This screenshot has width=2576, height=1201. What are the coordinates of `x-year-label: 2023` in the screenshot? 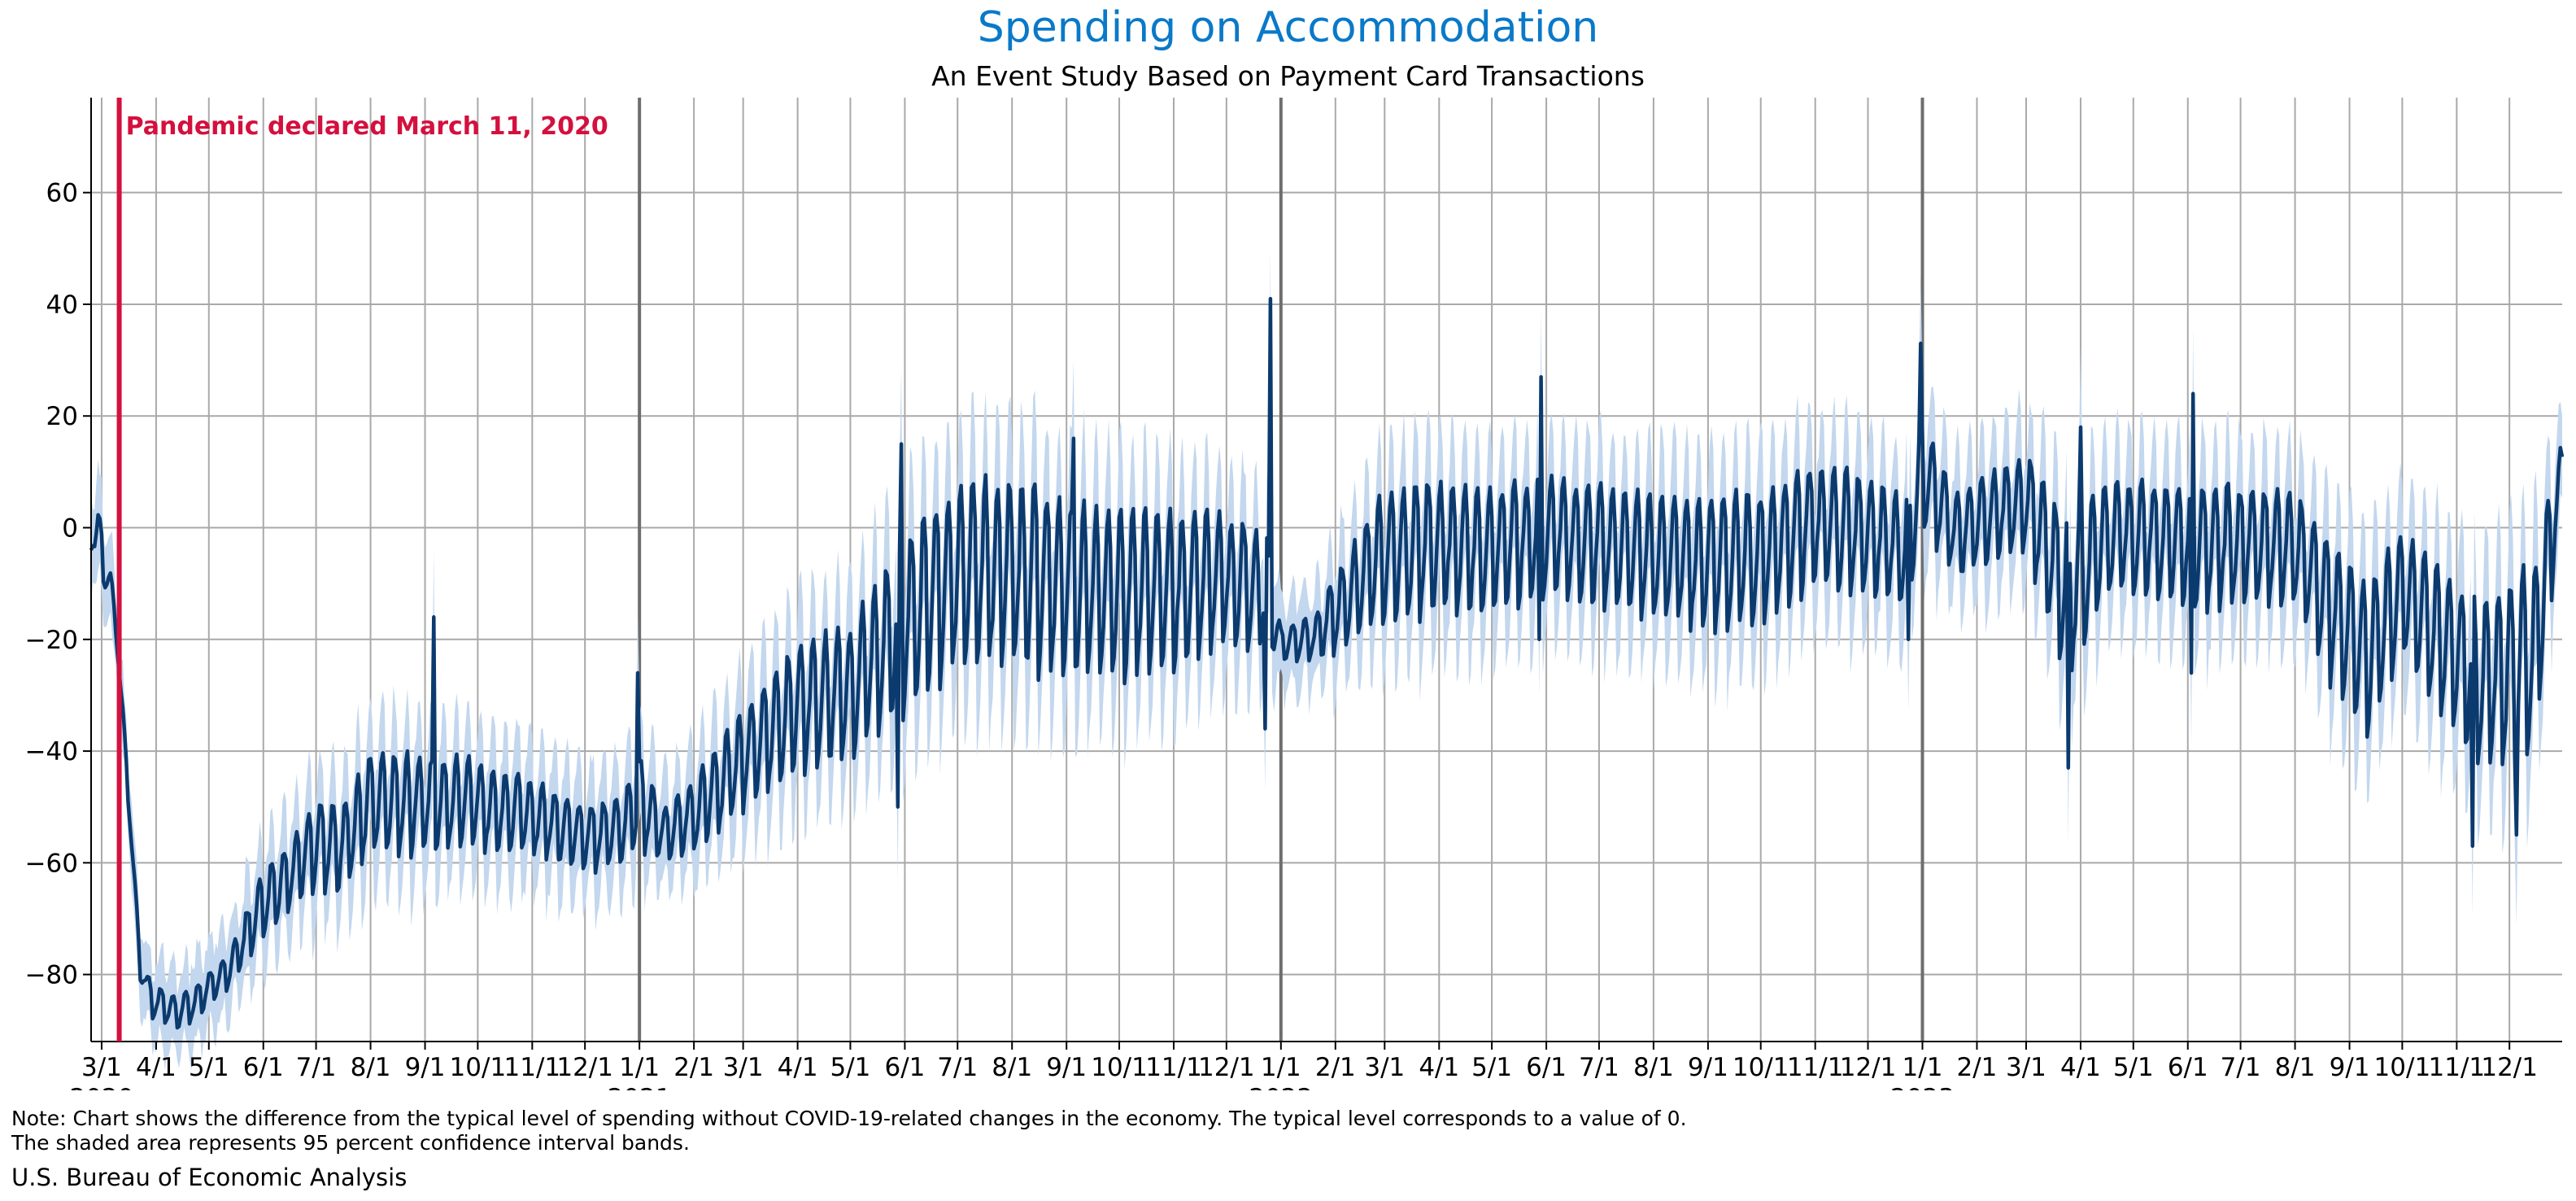 It's located at (1922, 1087).